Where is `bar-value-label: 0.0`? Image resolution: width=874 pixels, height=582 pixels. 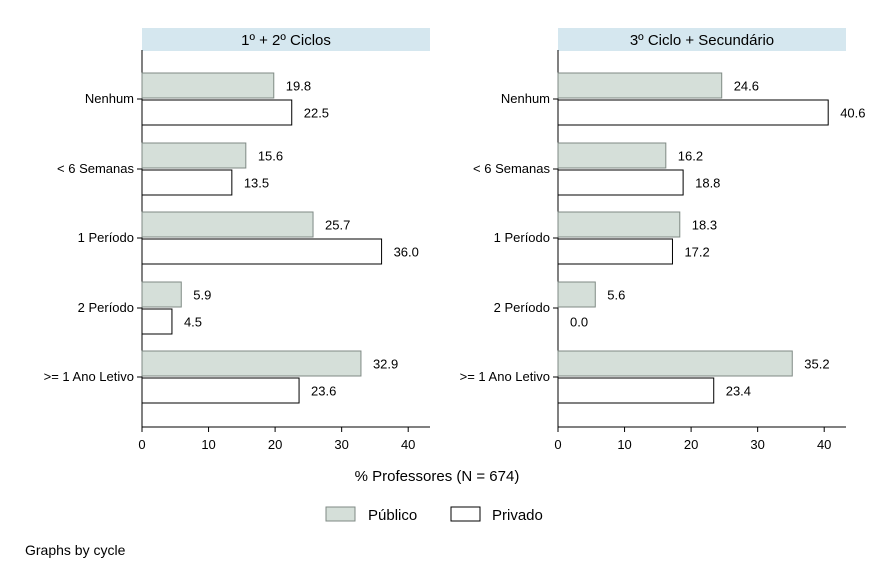
bar-value-label: 0.0 is located at coordinates (579, 322).